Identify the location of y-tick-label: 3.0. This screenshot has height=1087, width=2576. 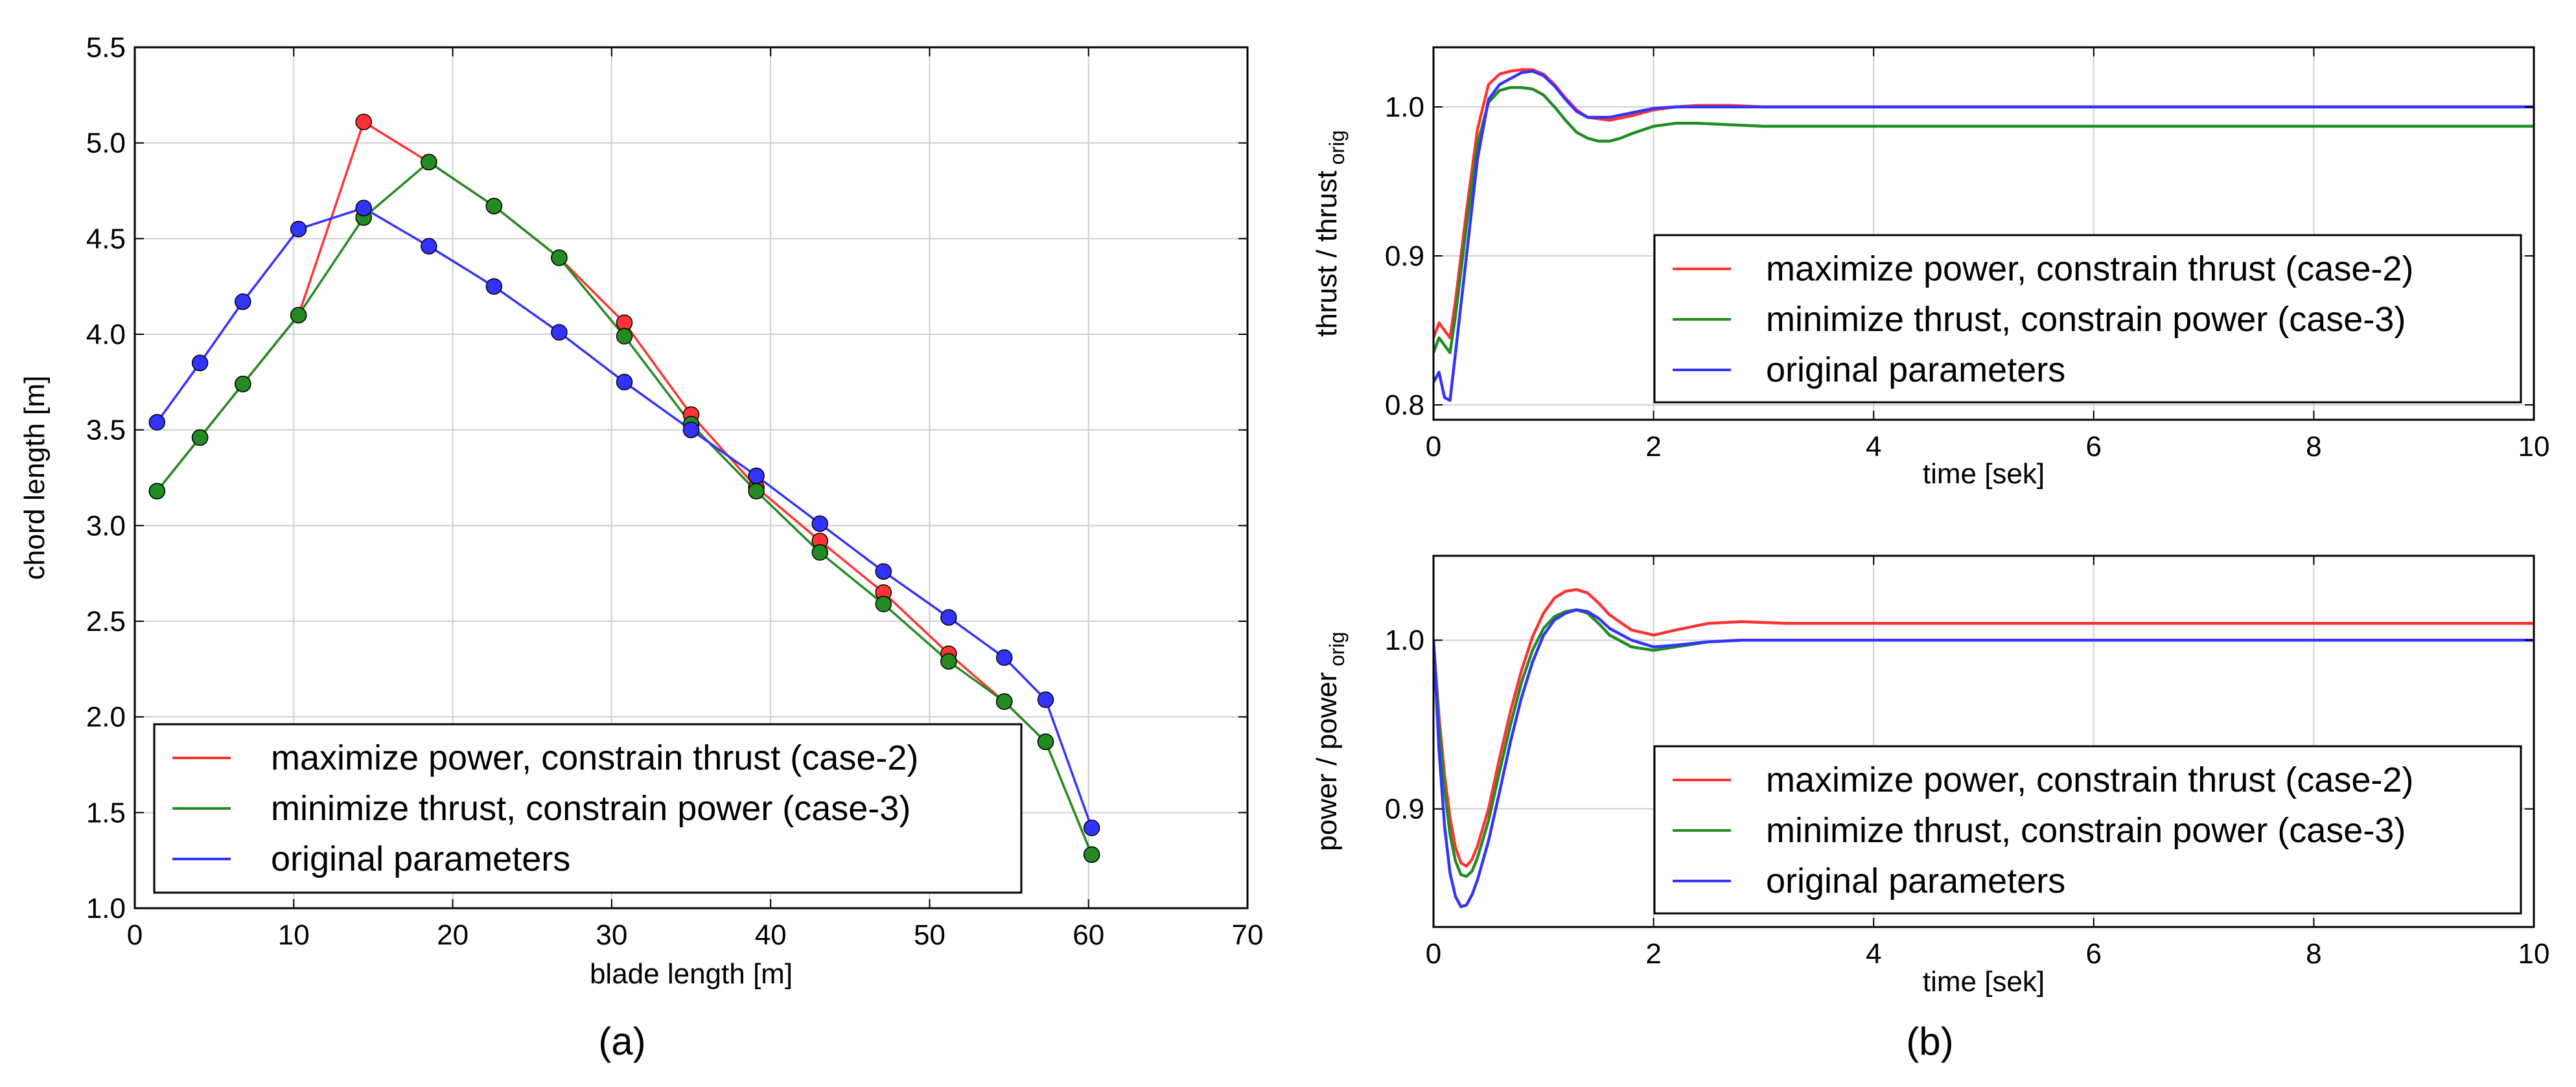
(106, 526).